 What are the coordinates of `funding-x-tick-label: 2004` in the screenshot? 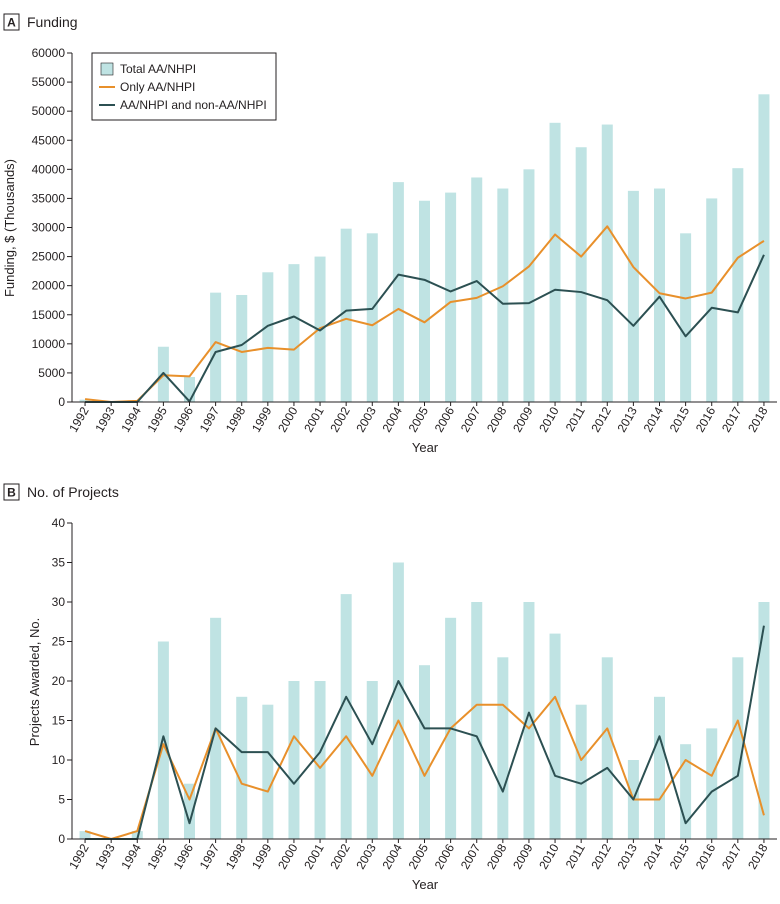 It's located at (393, 419).